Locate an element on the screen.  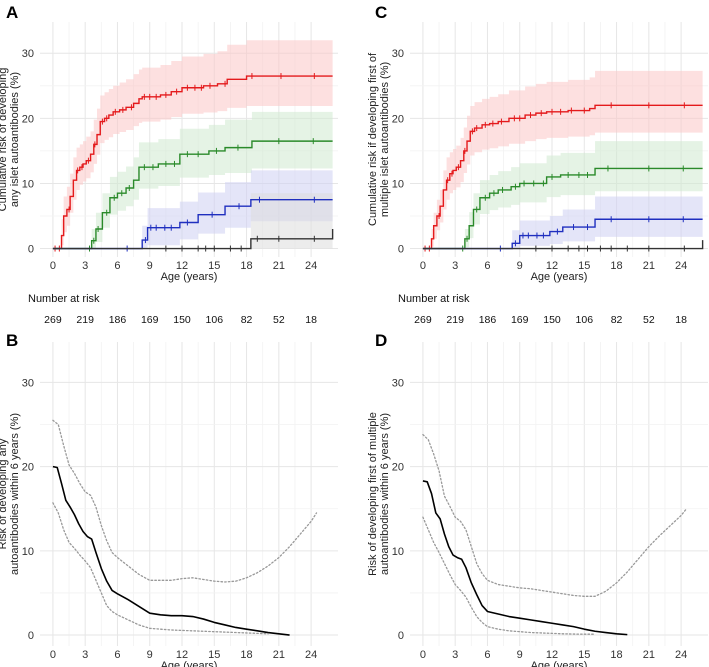
panel-label: A is located at coordinates (12, 12).